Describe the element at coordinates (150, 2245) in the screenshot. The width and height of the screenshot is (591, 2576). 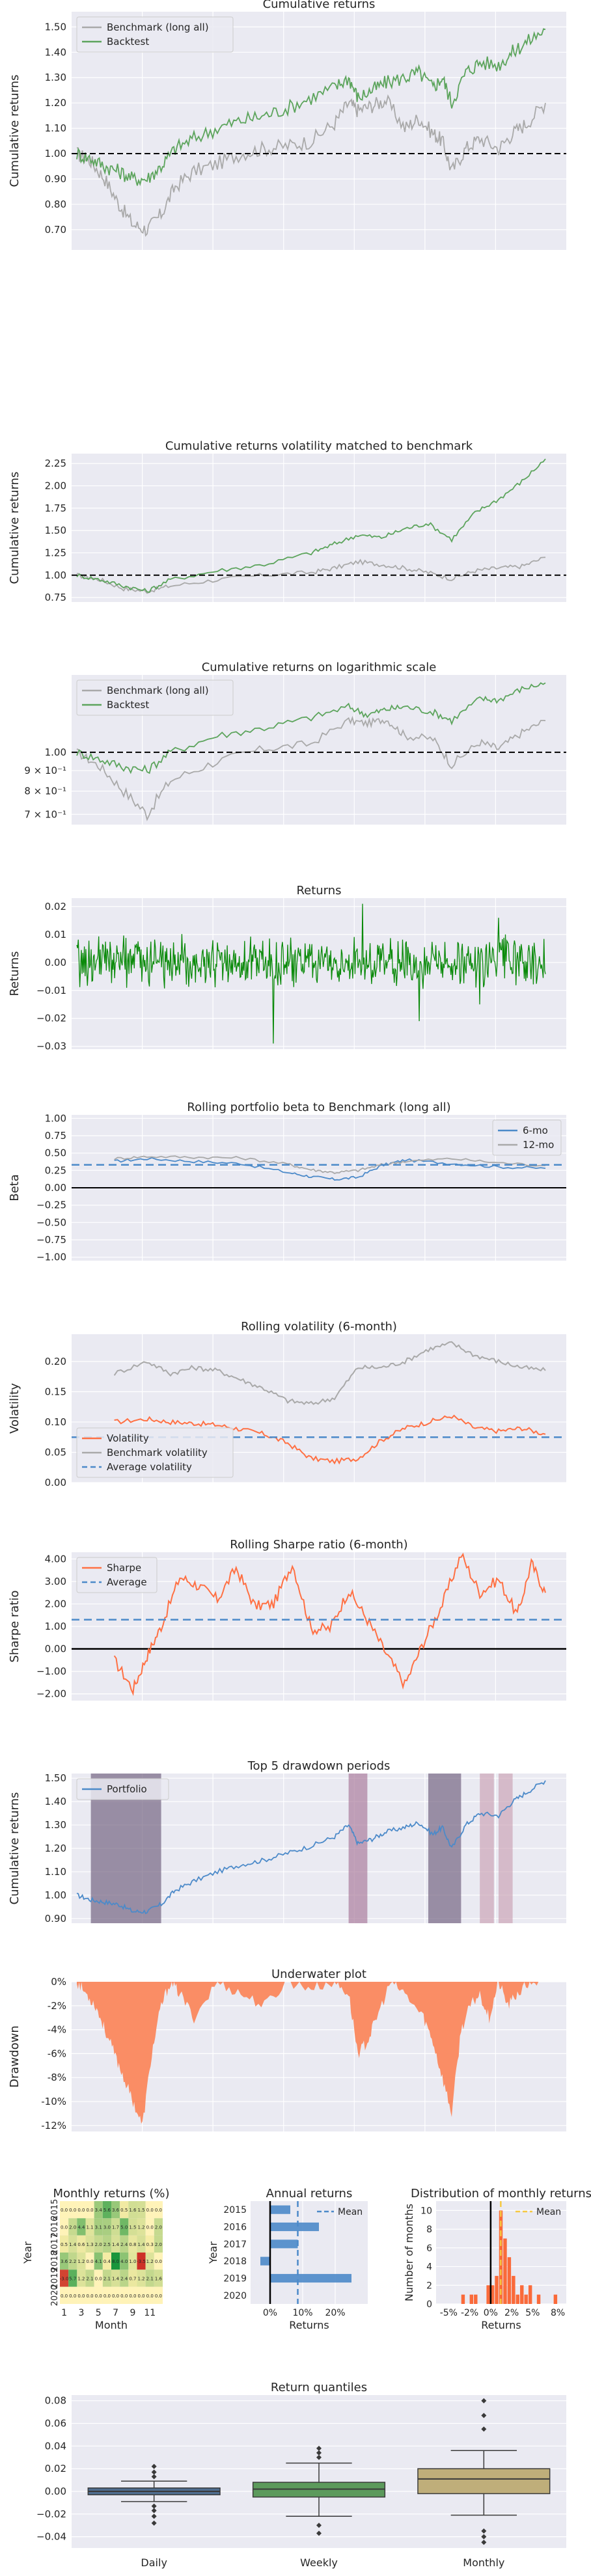
I see `heatmap-cell-value: 0.3` at that location.